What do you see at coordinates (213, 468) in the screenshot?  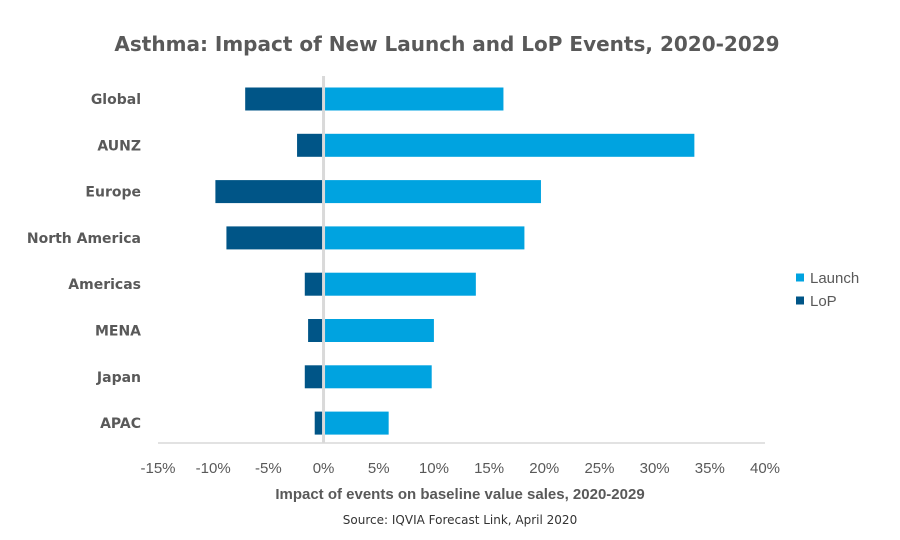 I see `x-tick-label: -10%` at bounding box center [213, 468].